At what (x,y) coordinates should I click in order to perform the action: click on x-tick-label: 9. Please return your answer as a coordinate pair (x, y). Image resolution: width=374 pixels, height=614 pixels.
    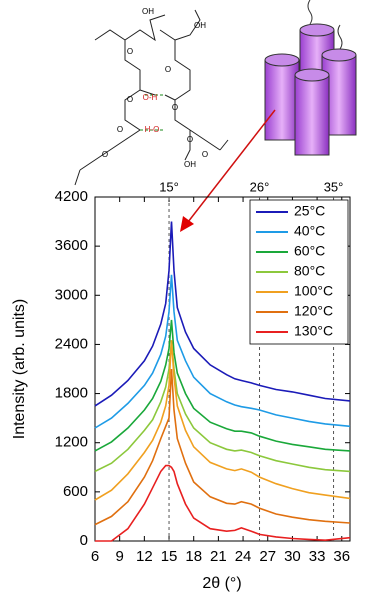
    Looking at the image, I should click on (120, 556).